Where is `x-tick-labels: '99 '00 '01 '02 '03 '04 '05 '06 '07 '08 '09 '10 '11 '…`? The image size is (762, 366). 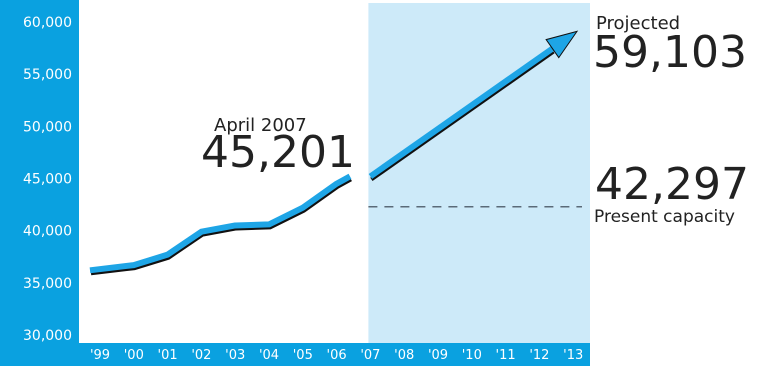
x-tick-labels: '99 '00 '01 '02 '03 '04 '05 '06 '07 '08 '09 '10 '11 '… is located at coordinates (336, 355).